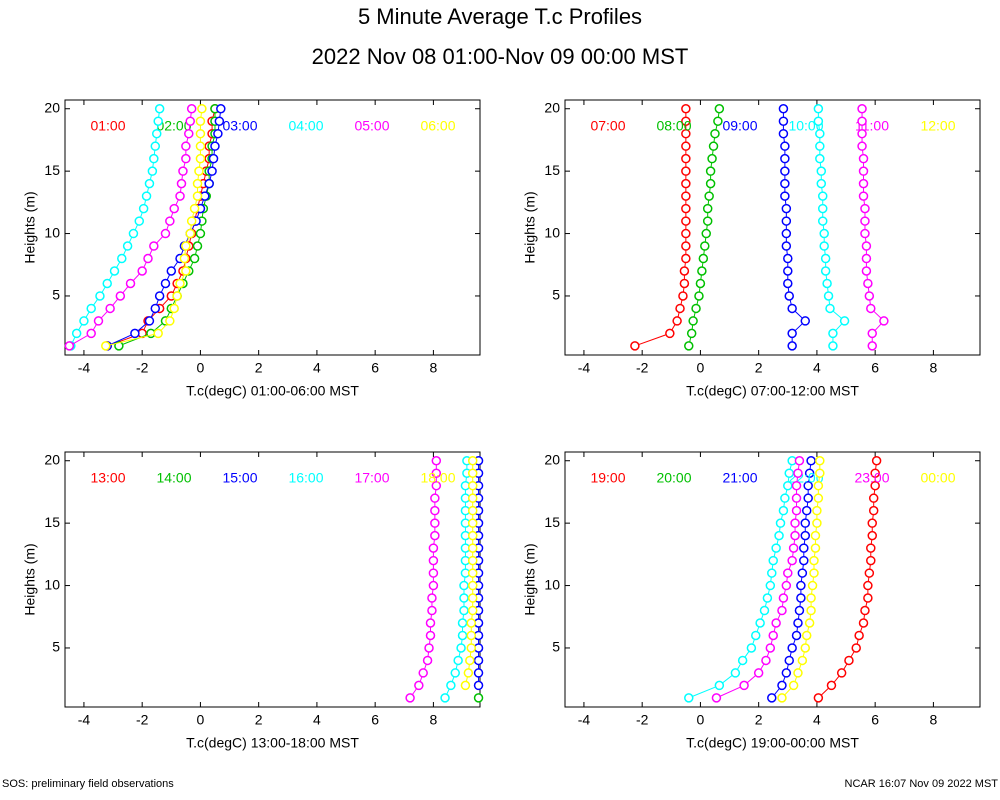 The image size is (1000, 800). I want to click on x-axis-label: T.c(degC) 13:00-18:00 MST, so click(272, 743).